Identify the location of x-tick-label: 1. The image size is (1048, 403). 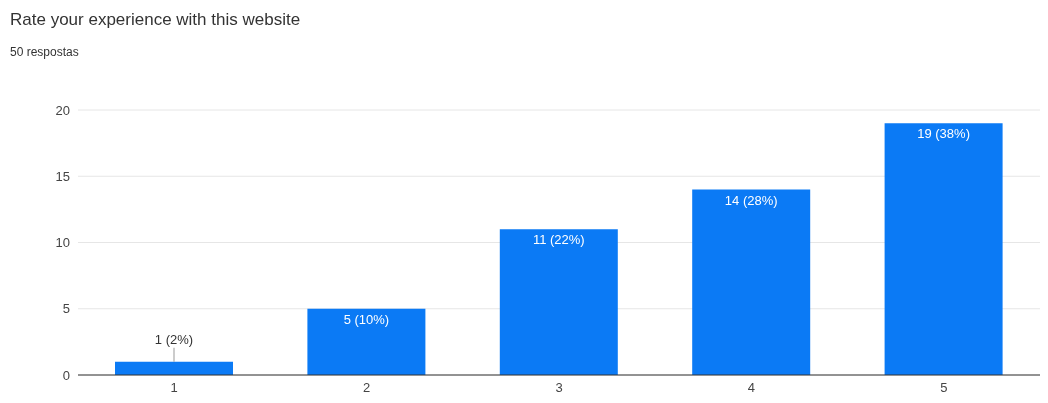
(174, 388).